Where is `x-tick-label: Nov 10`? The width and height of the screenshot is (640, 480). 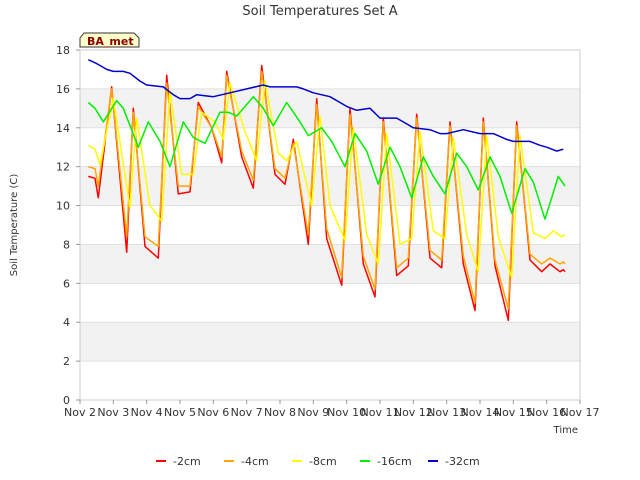
x-tick-label: Nov 10 is located at coordinates (346, 412).